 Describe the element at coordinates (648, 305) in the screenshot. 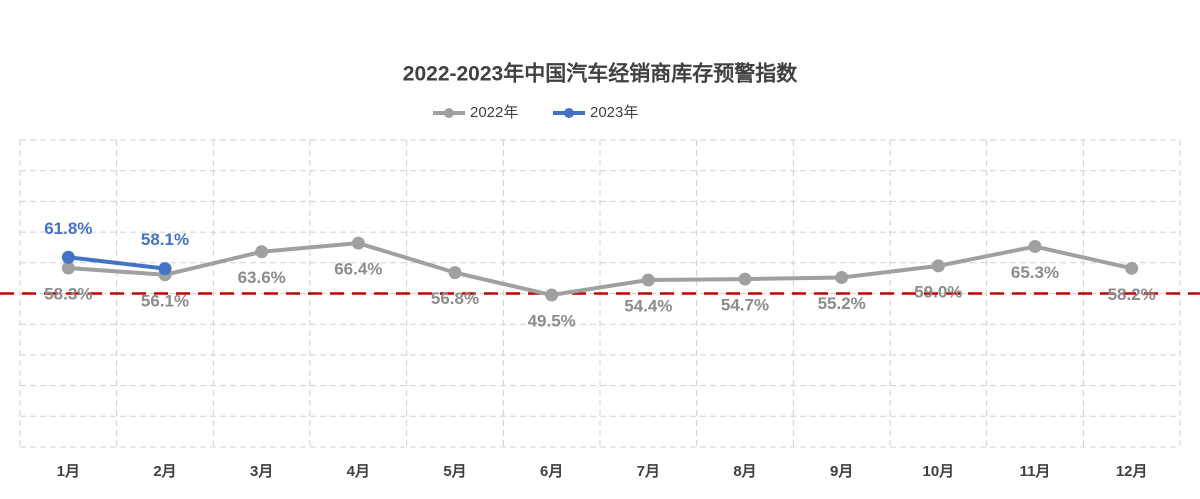

I see `data-label: 54.4%` at that location.